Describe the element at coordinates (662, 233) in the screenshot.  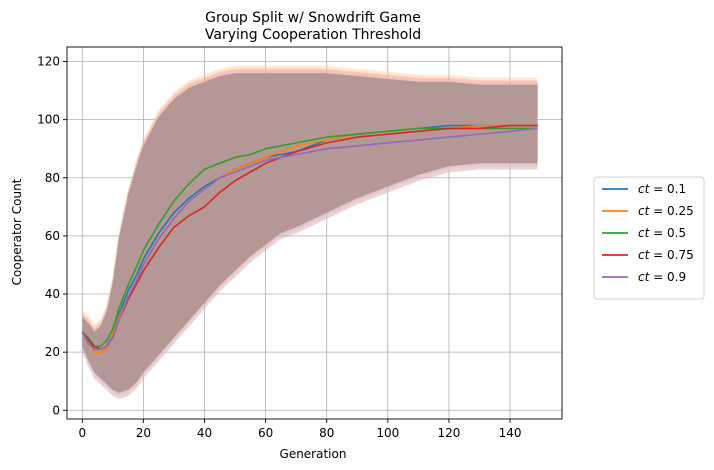
I see `legend-label: ct = 0.5` at that location.